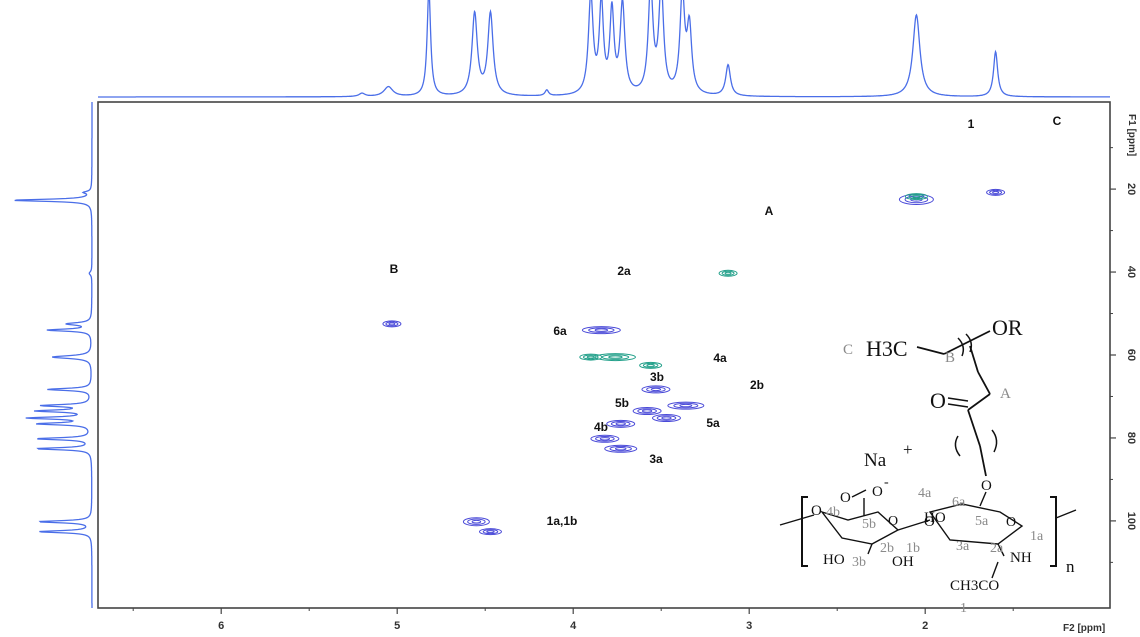  What do you see at coordinates (769, 211) in the screenshot?
I see `peak-label-A: A` at bounding box center [769, 211].